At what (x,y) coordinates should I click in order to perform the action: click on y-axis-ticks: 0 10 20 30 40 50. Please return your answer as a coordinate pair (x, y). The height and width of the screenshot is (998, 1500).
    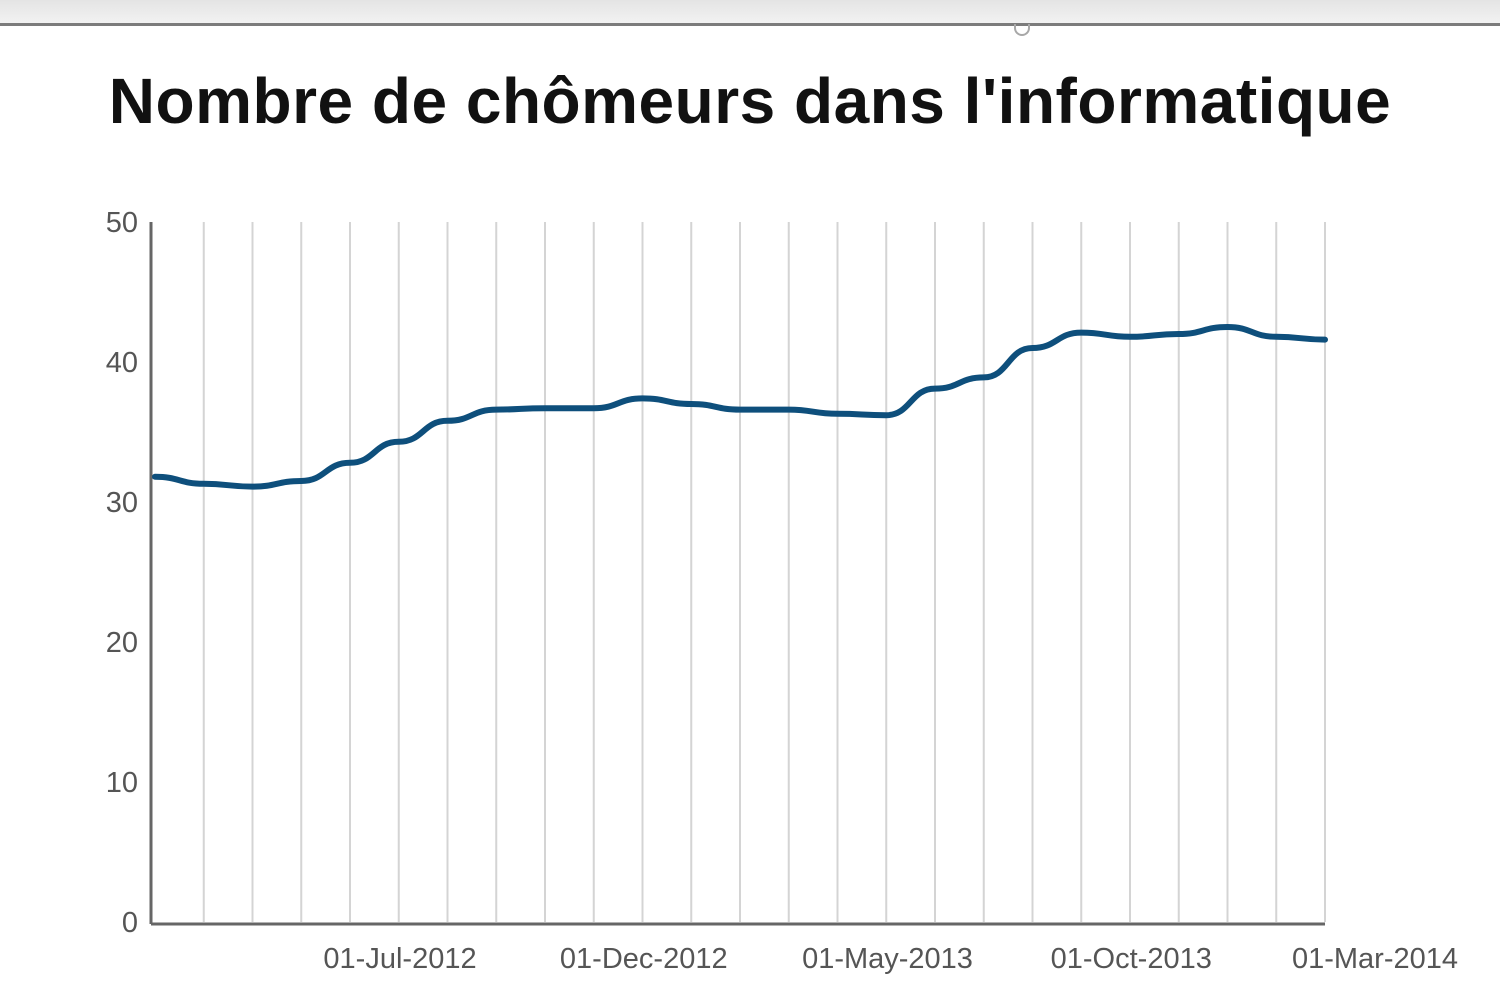
    Looking at the image, I should click on (122, 573).